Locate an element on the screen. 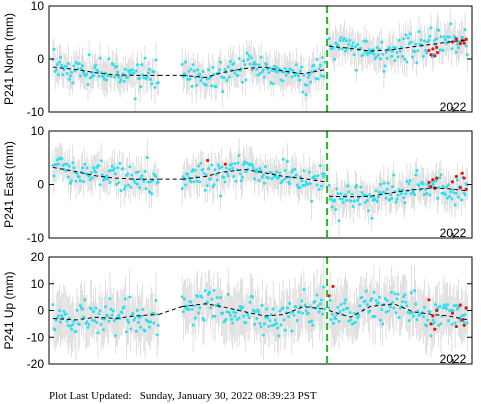 The width and height of the screenshot is (481, 404). y-tick-label: -10 is located at coordinates (36, 112).